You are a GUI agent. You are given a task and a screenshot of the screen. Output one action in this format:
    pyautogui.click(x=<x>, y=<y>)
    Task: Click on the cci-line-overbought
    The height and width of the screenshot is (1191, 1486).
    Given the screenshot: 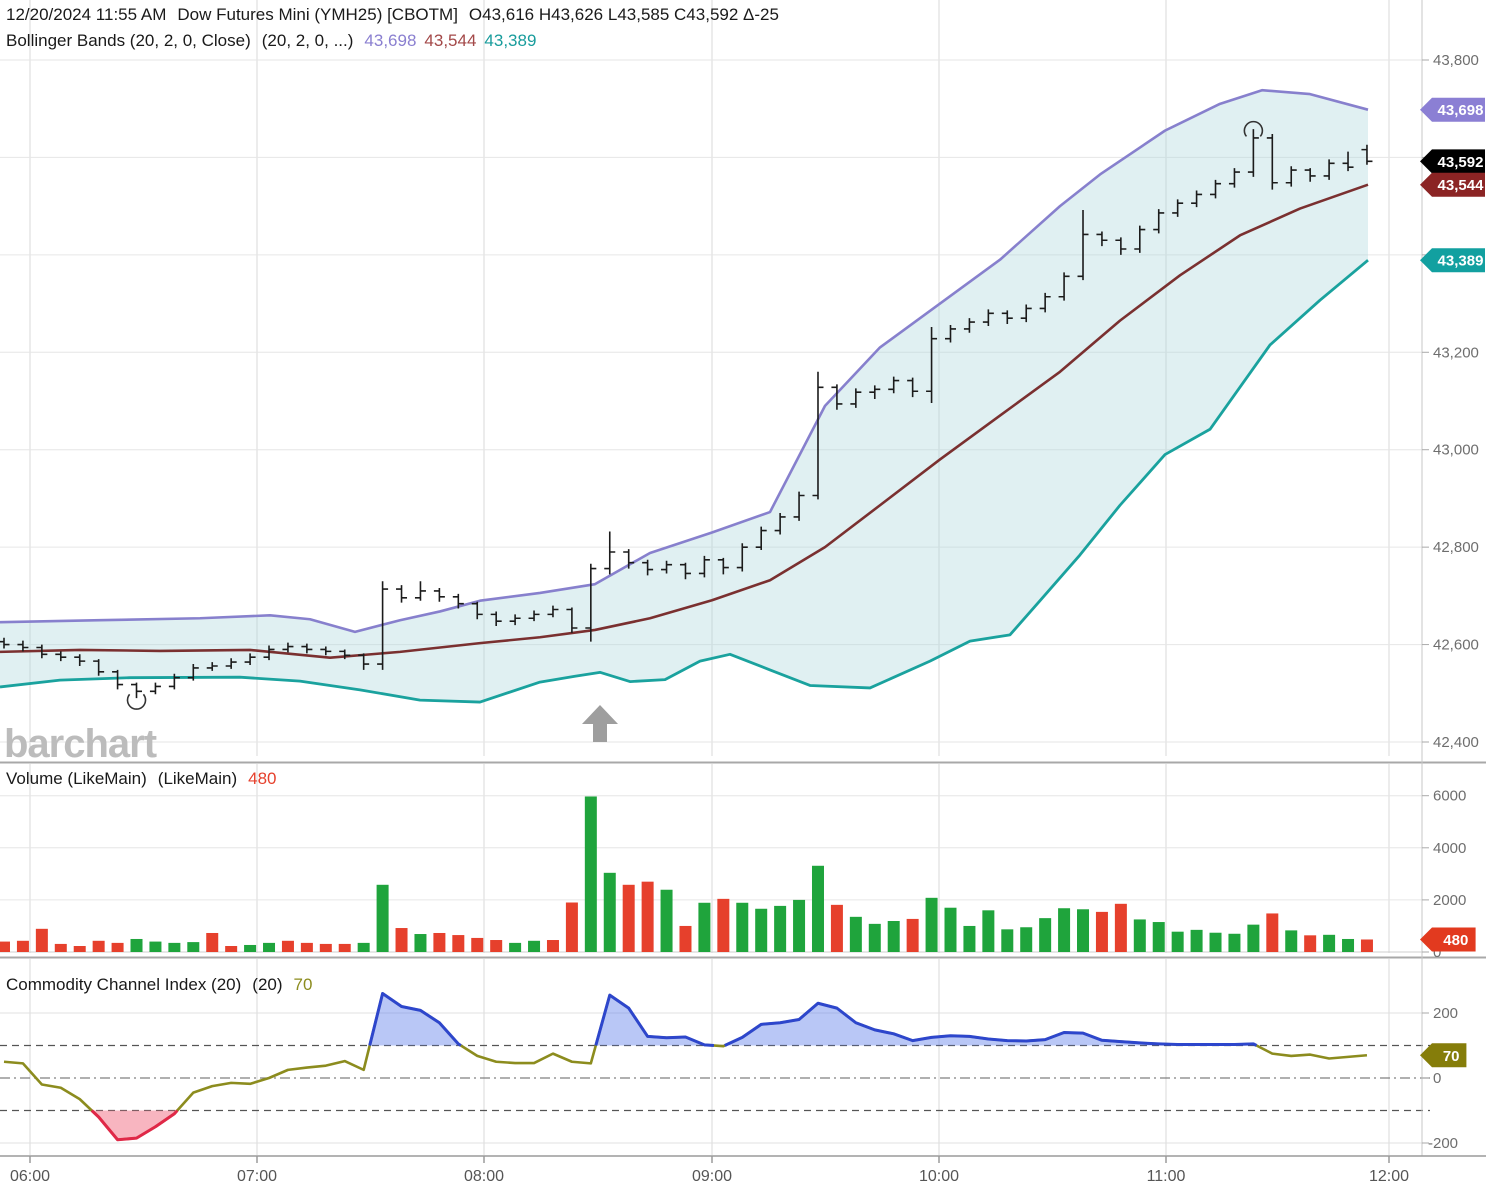 What is the action you would take?
    pyautogui.click(x=415, y=1019)
    